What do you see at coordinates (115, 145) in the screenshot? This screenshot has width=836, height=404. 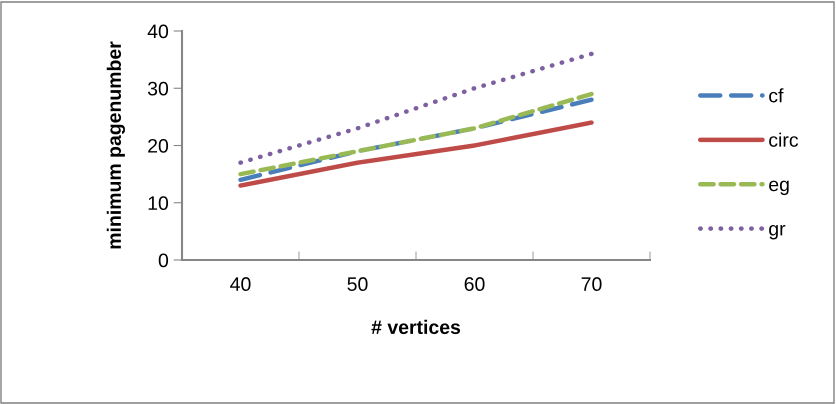 I see `y-axis-title: minimum pagenumber` at bounding box center [115, 145].